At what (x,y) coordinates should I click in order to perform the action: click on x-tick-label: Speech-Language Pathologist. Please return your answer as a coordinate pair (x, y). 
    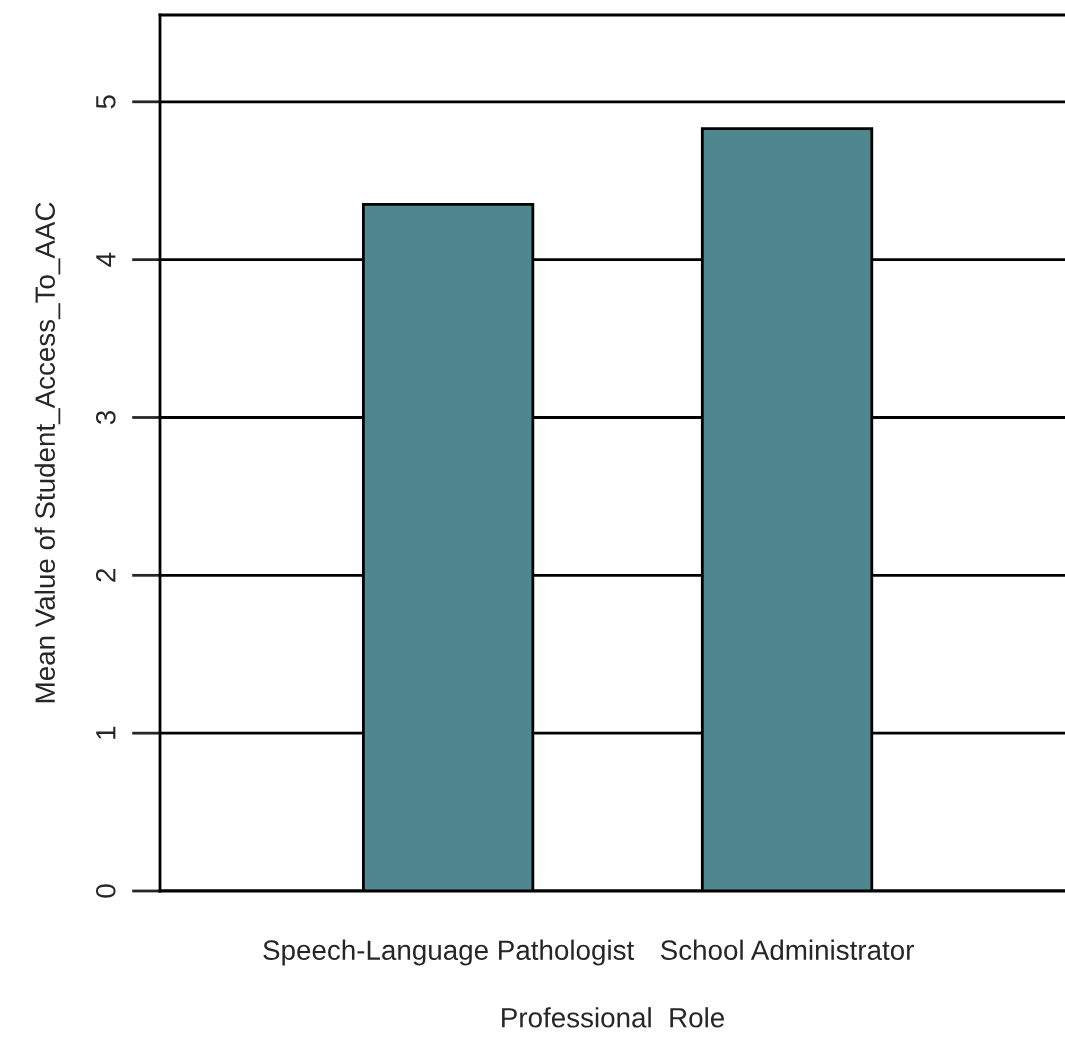
    Looking at the image, I should click on (449, 952).